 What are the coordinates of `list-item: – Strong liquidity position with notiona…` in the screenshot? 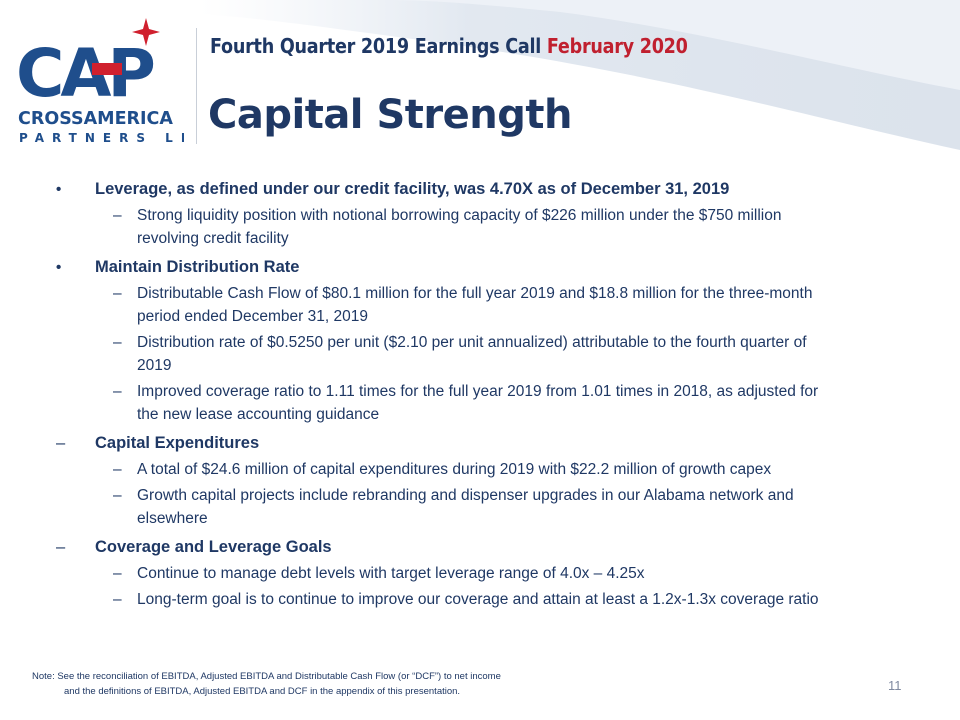 It's located at (441, 227).